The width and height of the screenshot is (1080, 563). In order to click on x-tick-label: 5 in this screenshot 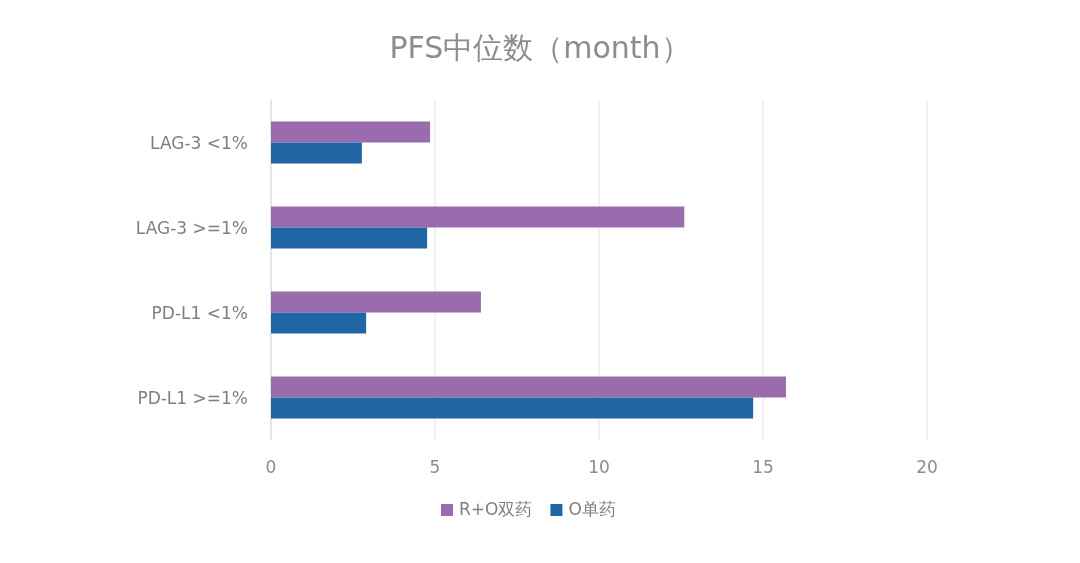, I will do `click(435, 467)`.